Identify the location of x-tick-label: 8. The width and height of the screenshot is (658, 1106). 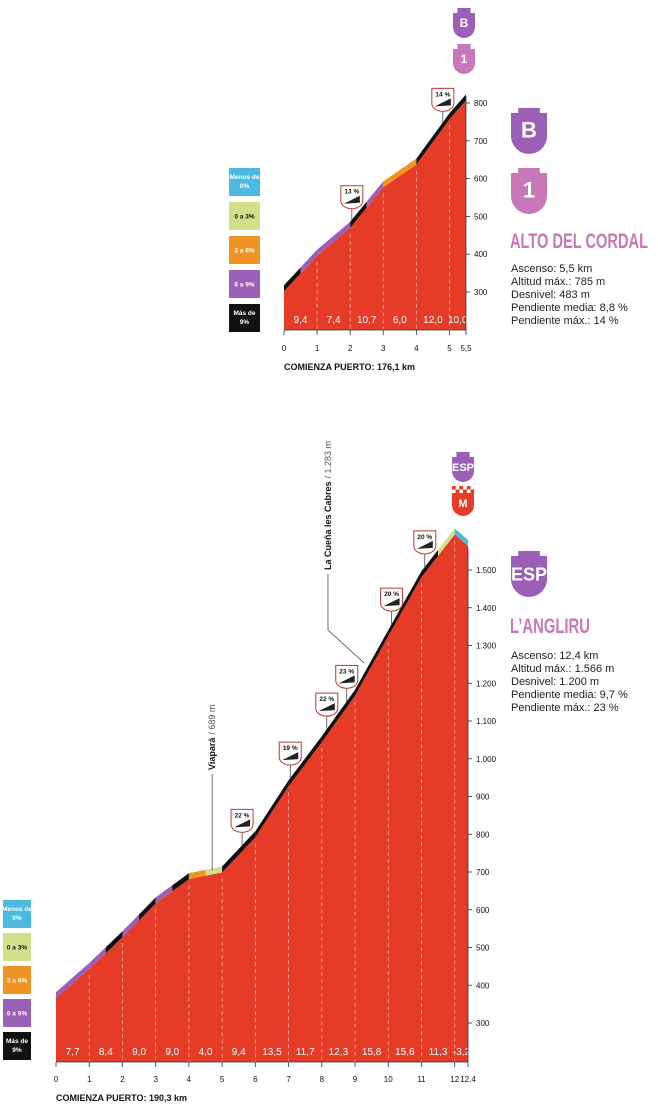
(322, 1079).